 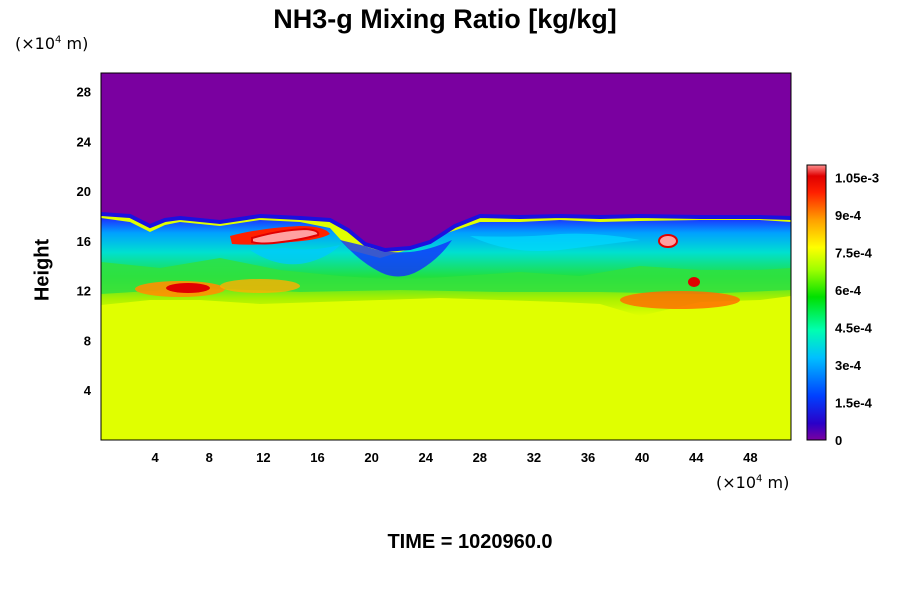 I want to click on y-tick-label: 16, so click(x=84, y=241).